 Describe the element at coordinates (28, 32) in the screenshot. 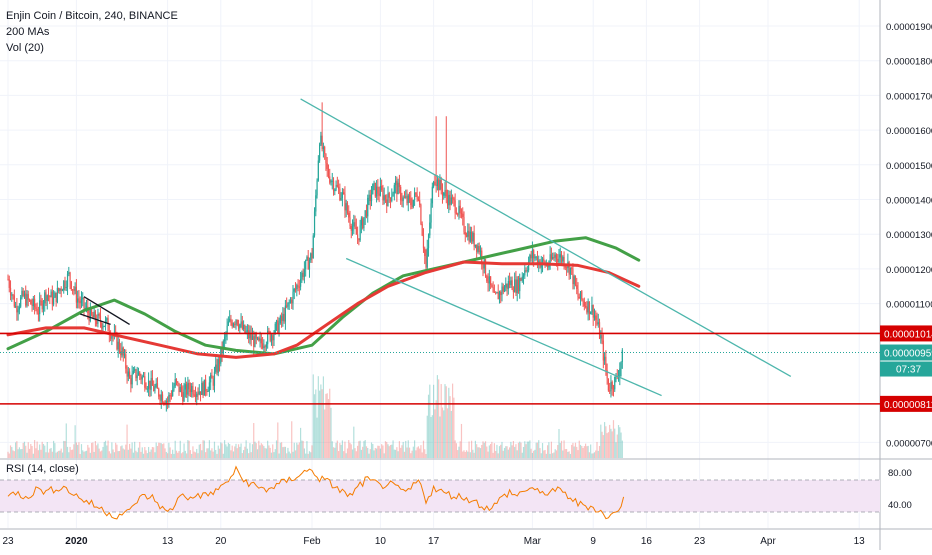

I see `ma-legend: 200 MAs` at that location.